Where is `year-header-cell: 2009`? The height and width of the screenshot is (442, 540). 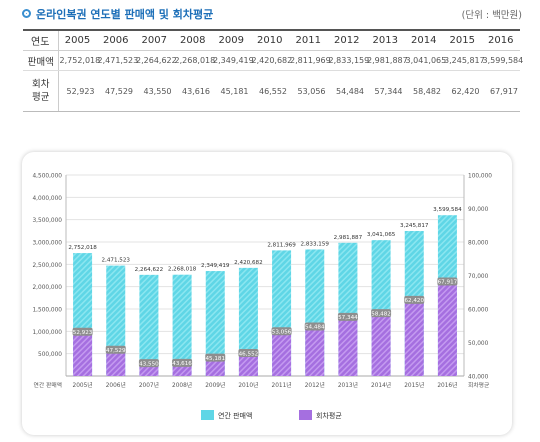 year-header-cell: 2009 is located at coordinates (231, 40).